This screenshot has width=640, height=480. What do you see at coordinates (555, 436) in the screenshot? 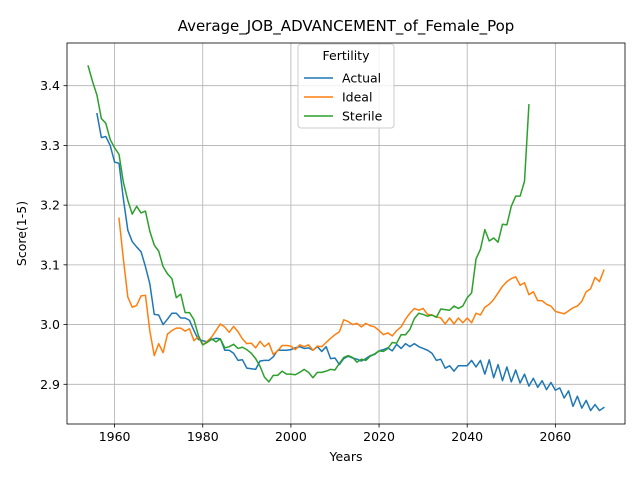
I see `x-tick-label: 2060` at bounding box center [555, 436].